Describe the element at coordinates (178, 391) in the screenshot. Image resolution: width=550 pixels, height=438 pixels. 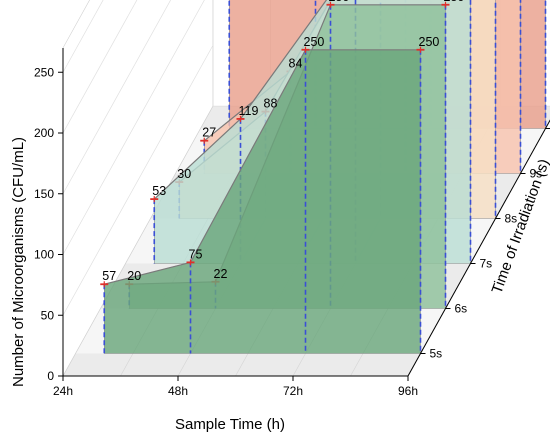
I see `x-tick-label: 48h` at that location.